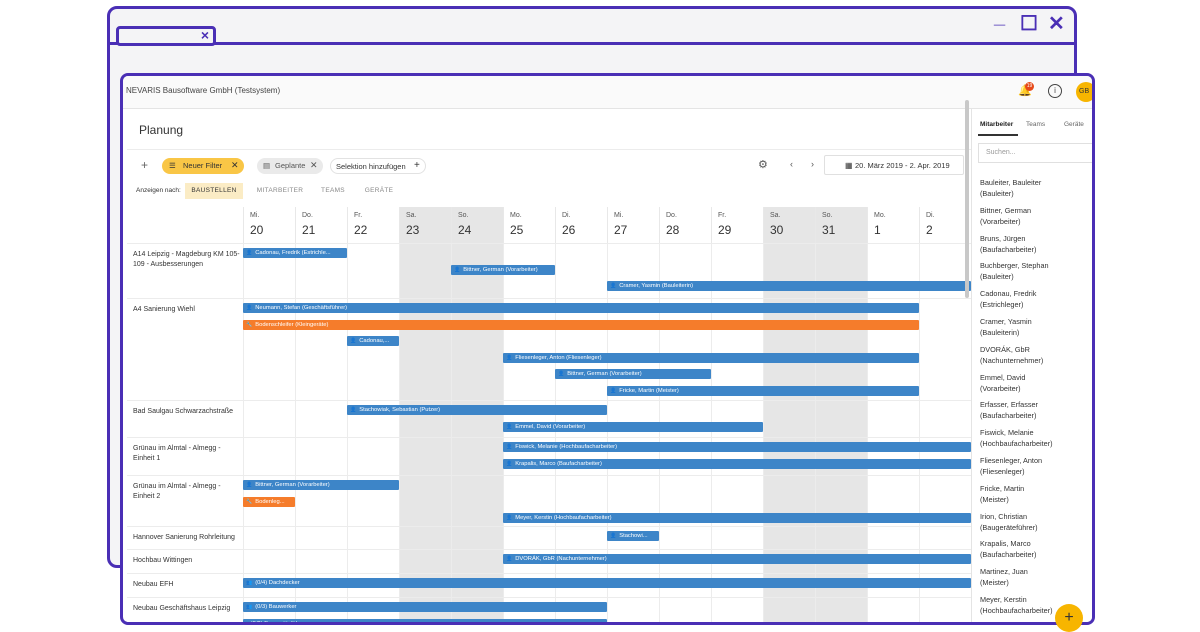 This screenshot has height=632, width=1200. Describe the element at coordinates (737, 447) in the screenshot. I see `assignment-bar: 👤 Fiswick, Melanie (Hochbaufacharbeiter)` at that location.